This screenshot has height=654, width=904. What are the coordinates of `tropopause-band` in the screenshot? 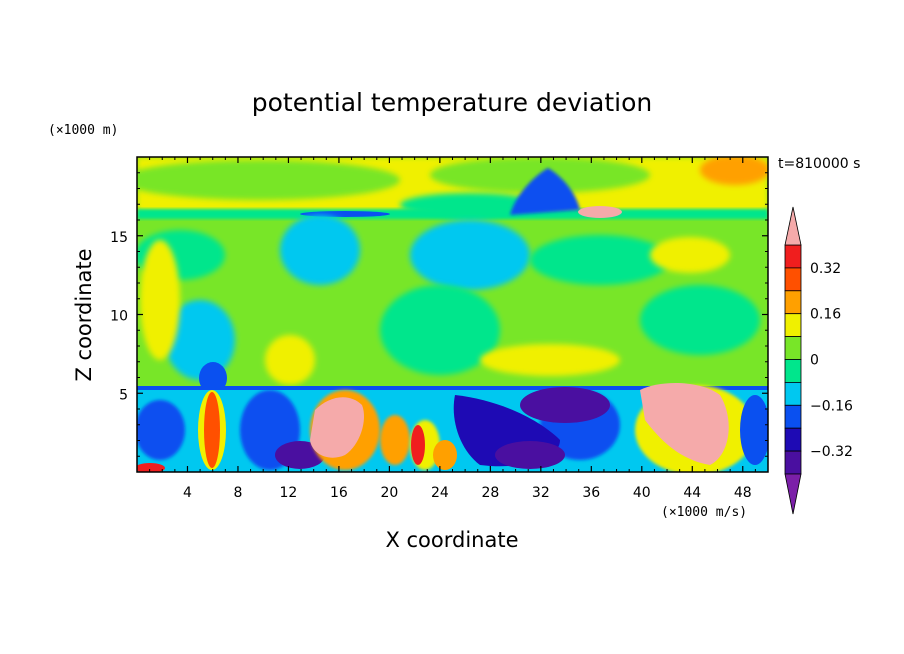 It's located at (452, 214).